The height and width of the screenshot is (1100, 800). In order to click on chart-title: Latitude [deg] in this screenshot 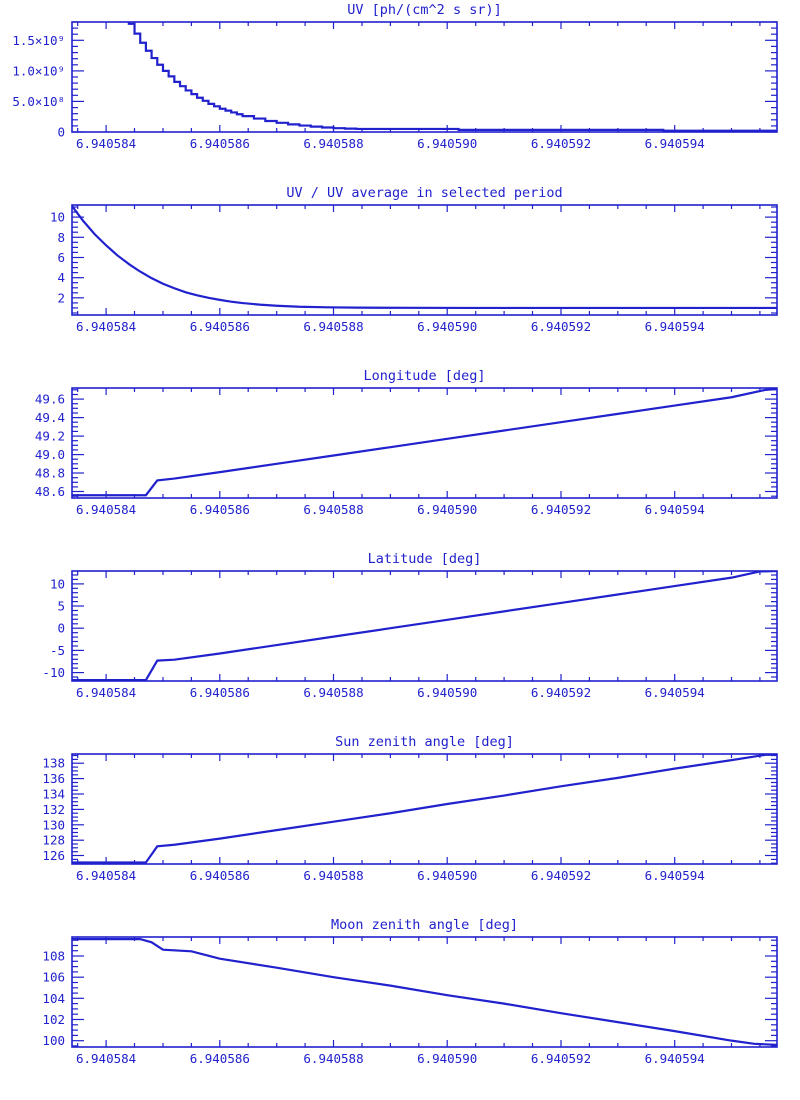, I will do `click(425, 559)`.